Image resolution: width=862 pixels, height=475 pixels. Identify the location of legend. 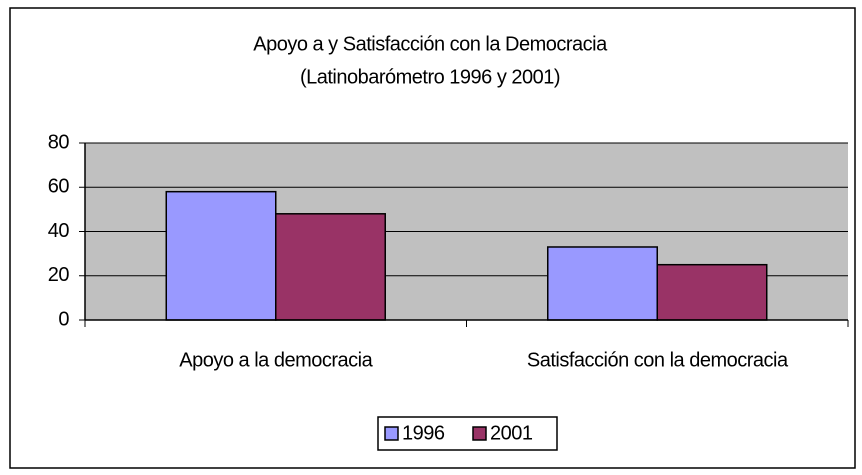
(467, 433).